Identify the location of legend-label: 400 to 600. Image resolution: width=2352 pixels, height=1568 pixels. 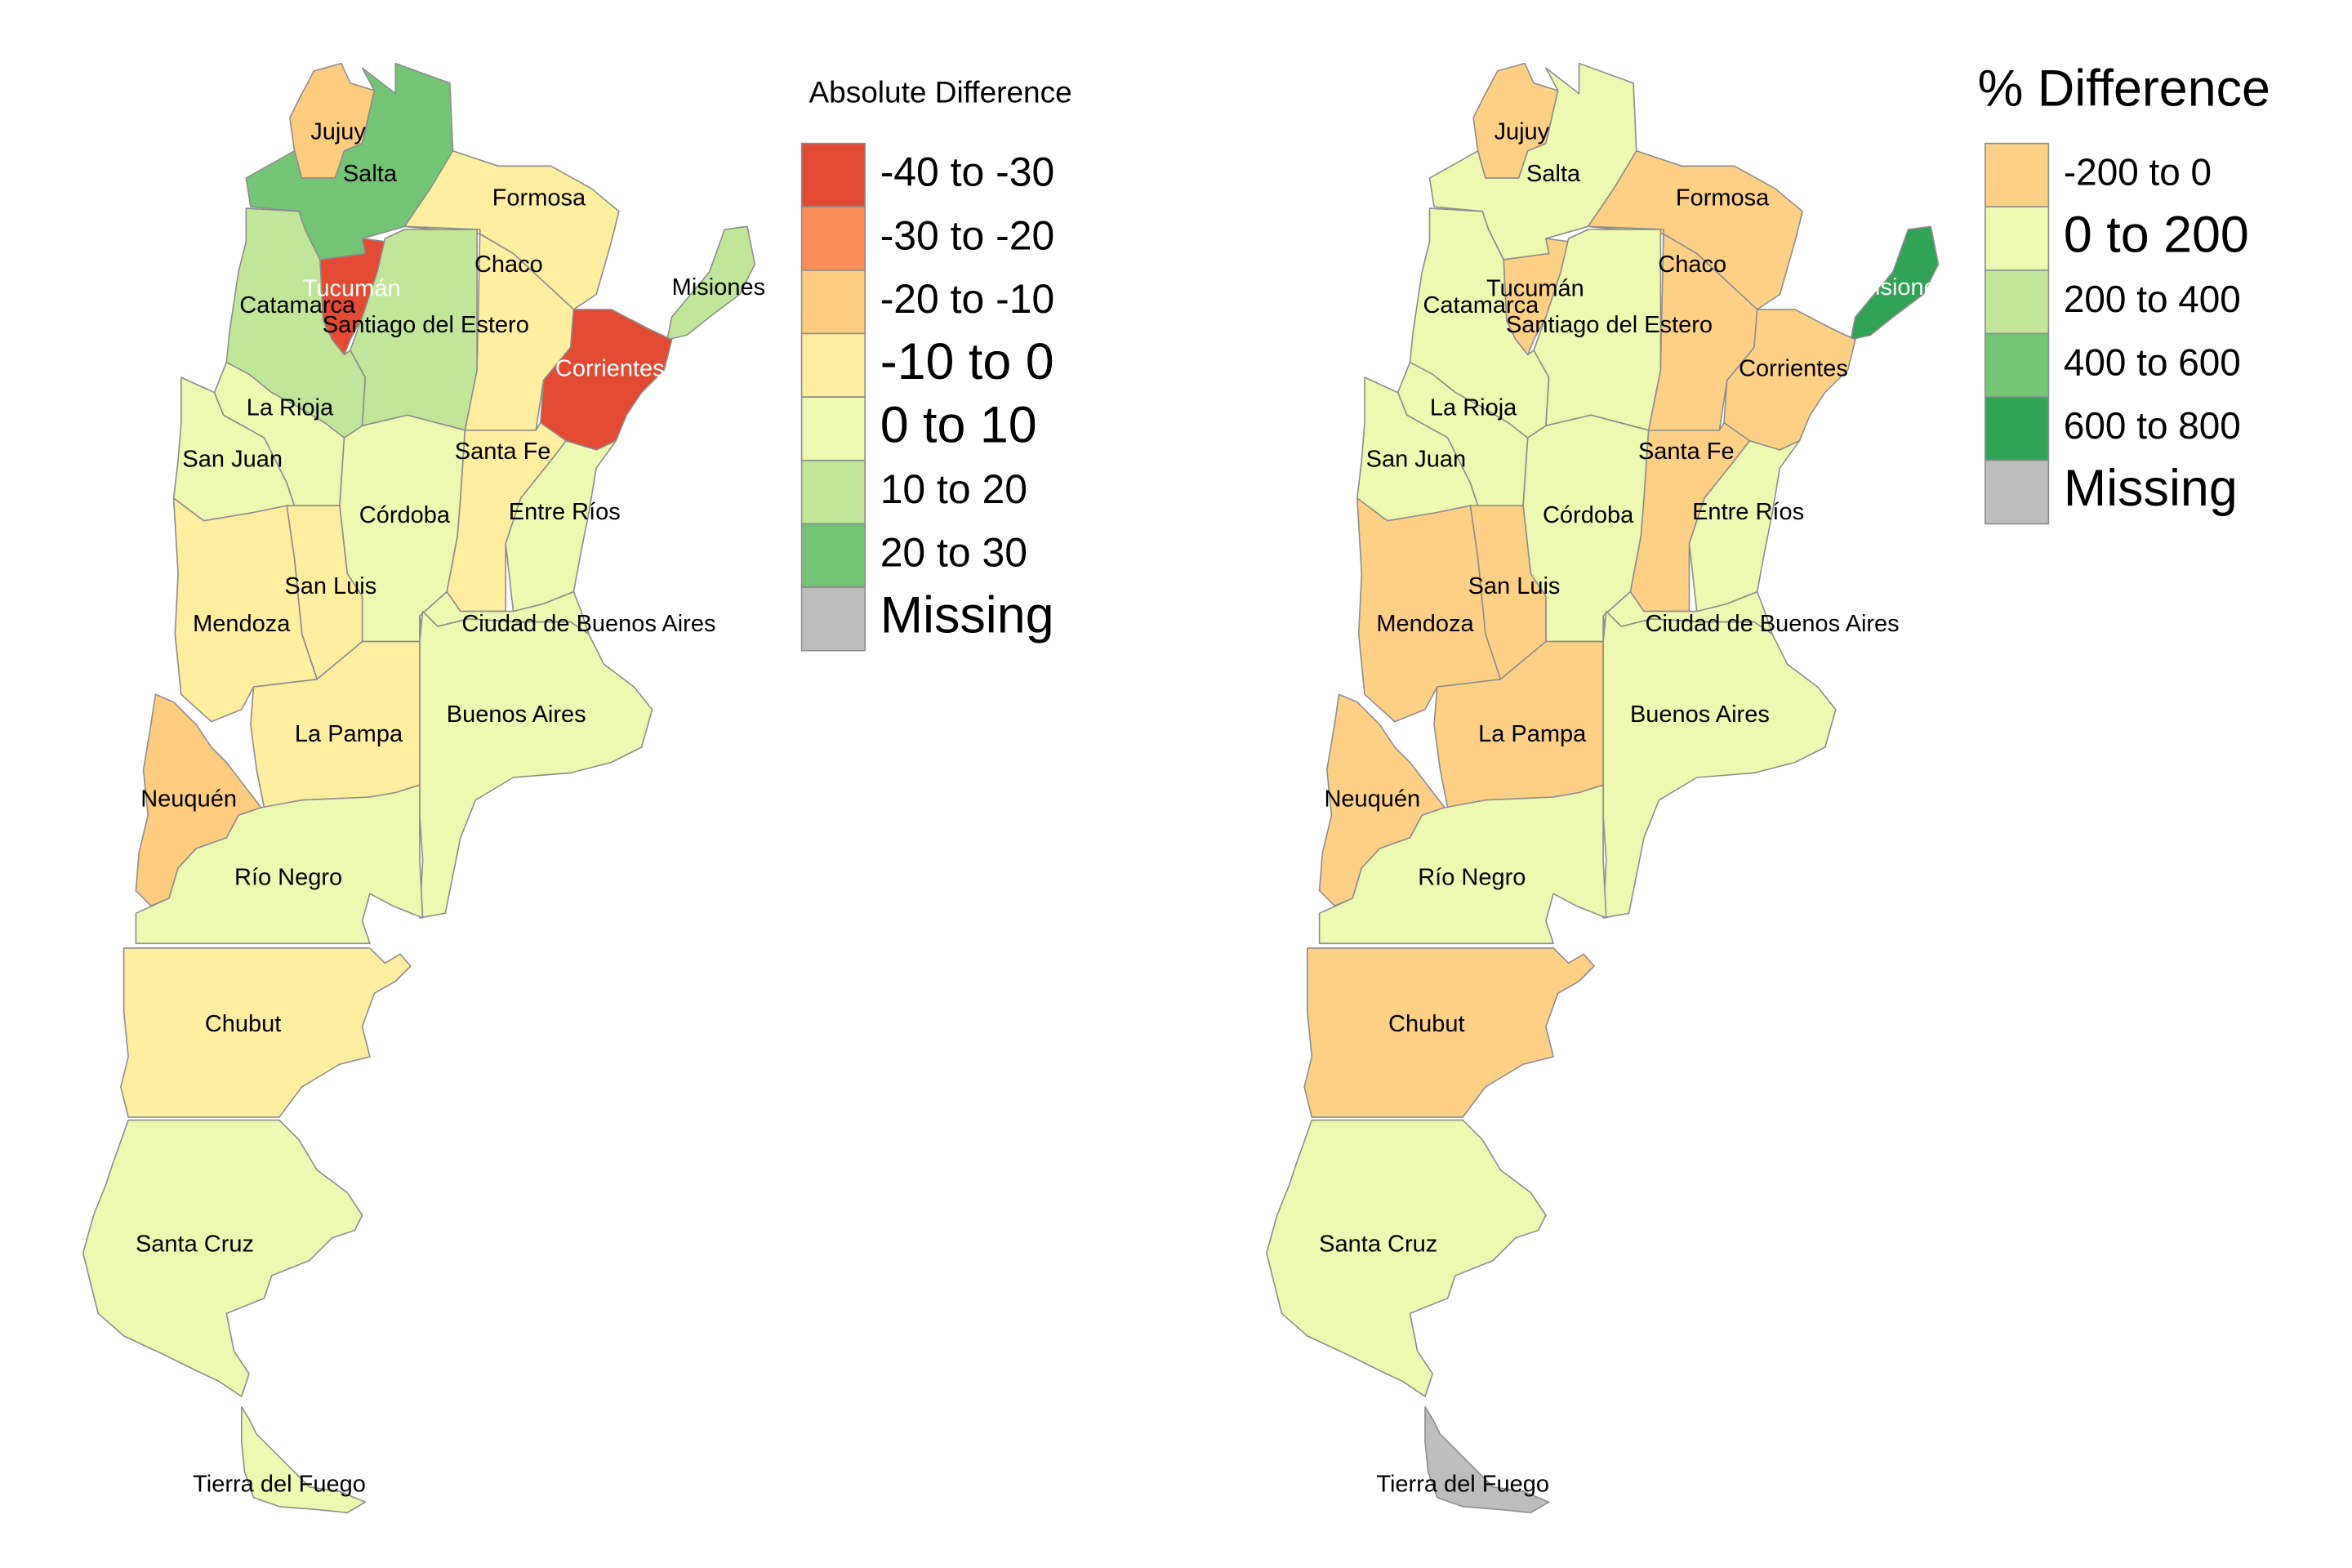
(2152, 362).